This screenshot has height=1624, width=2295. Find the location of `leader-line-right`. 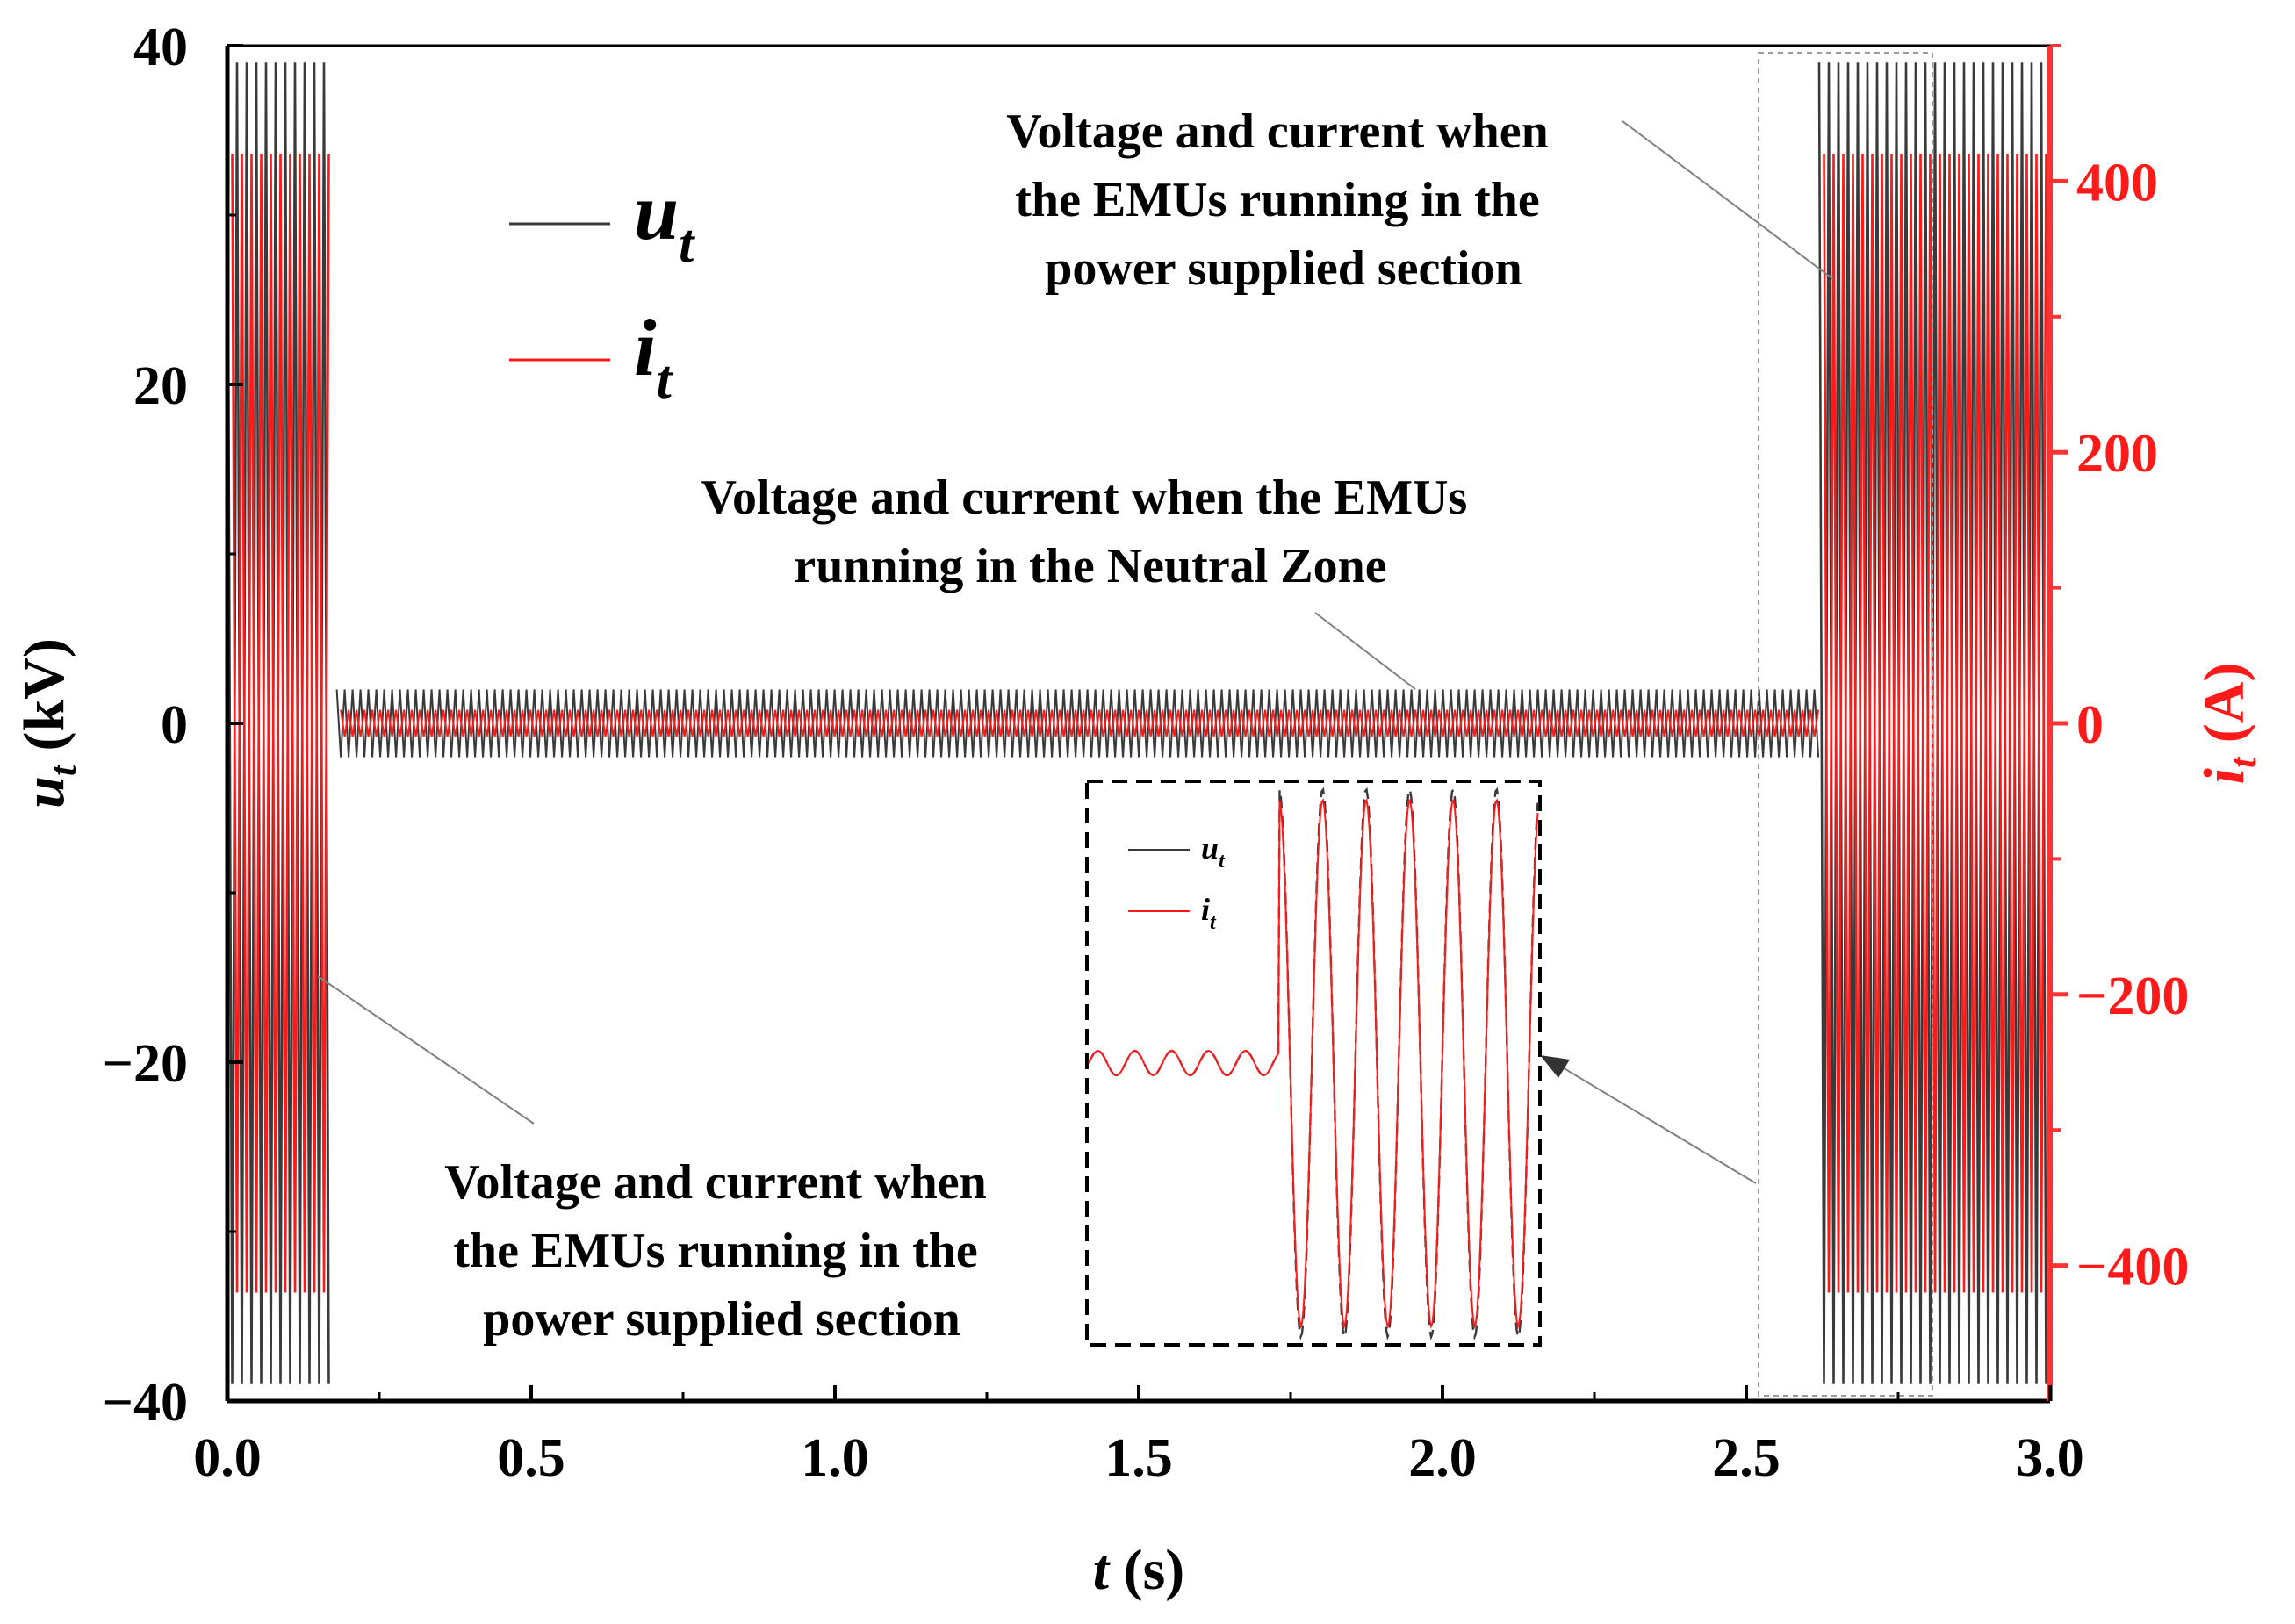

leader-line-right is located at coordinates (1728, 200).